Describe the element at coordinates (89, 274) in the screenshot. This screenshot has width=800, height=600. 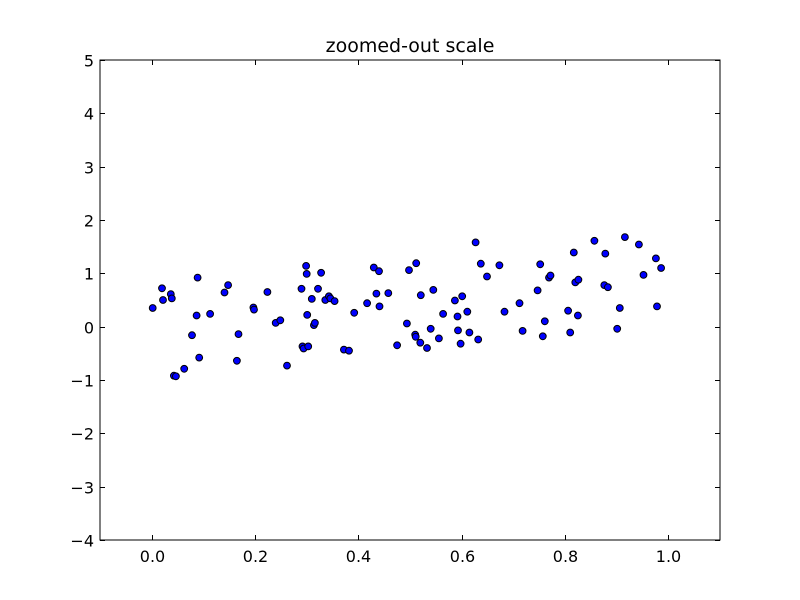
I see `y-tick-label: 1` at that location.